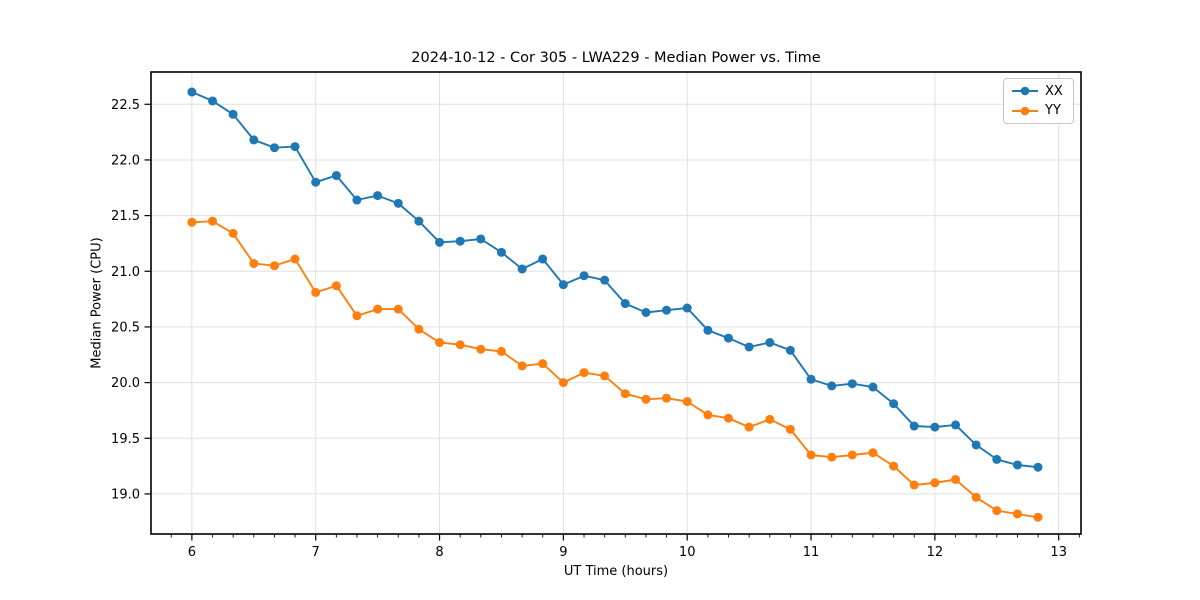 This screenshot has width=1200, height=600. What do you see at coordinates (125, 216) in the screenshot?
I see `y-tick-label: 21.5` at bounding box center [125, 216].